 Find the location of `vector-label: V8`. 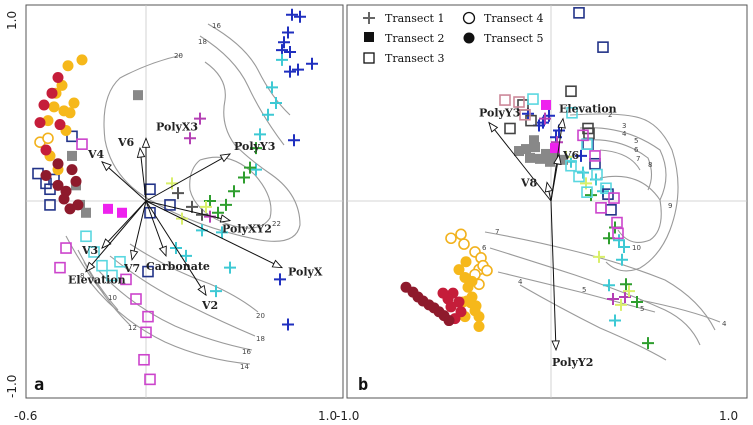

vector-label: V8 is located at coordinates (529, 182).